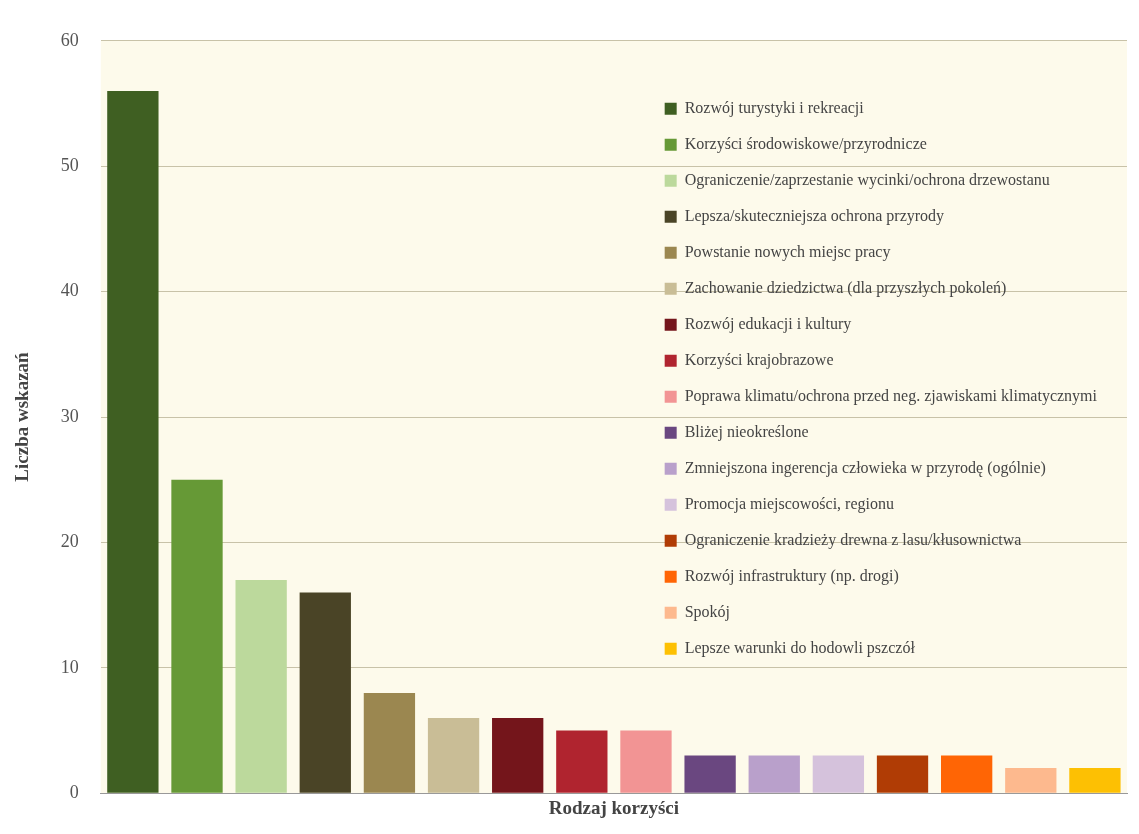  I want to click on legend-label: Lepsze warunki do hodowli pszczół, so click(800, 648).